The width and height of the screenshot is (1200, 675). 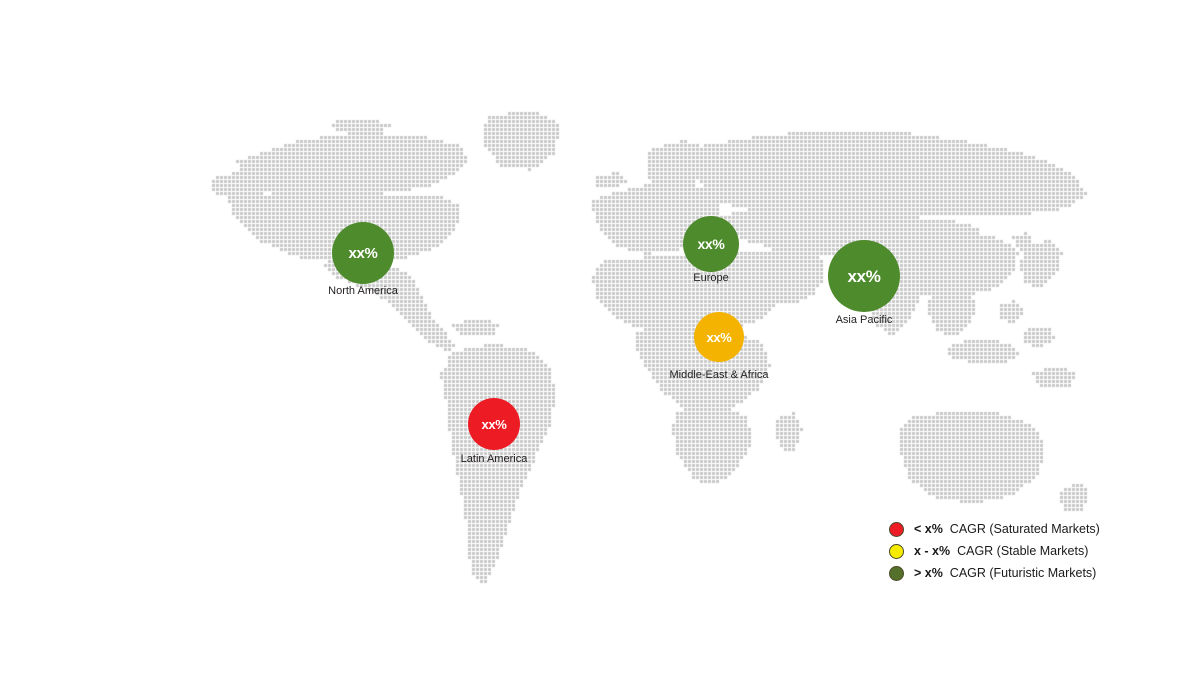 I want to click on region-label-north-america: North America, so click(x=363, y=291).